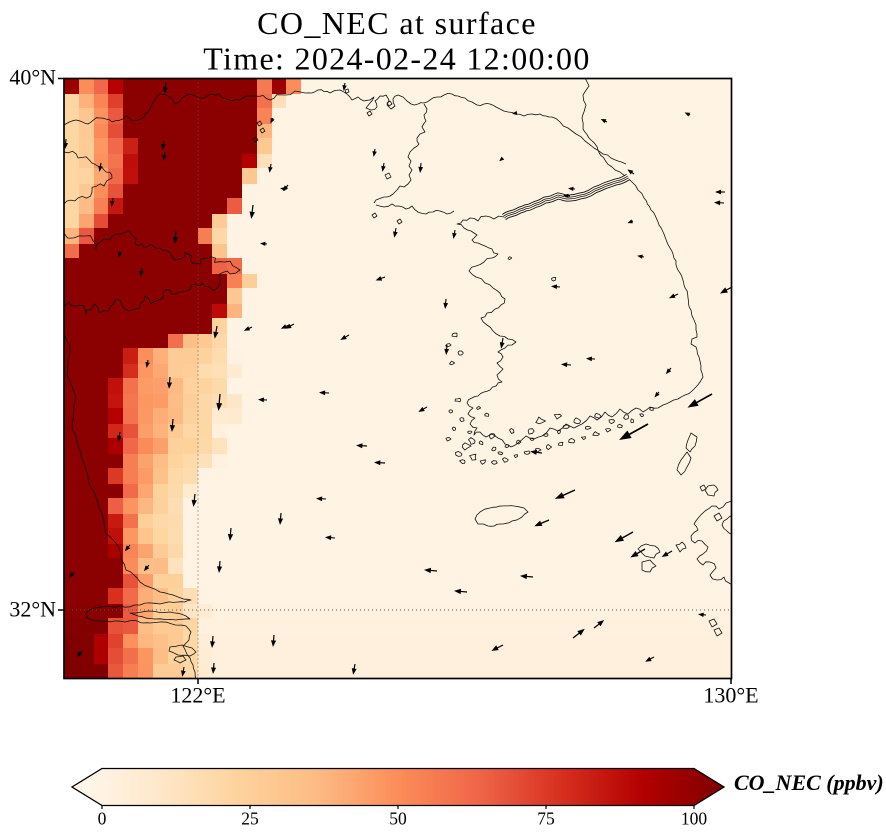  What do you see at coordinates (250, 819) in the screenshot?
I see `svg-text: 25` at bounding box center [250, 819].